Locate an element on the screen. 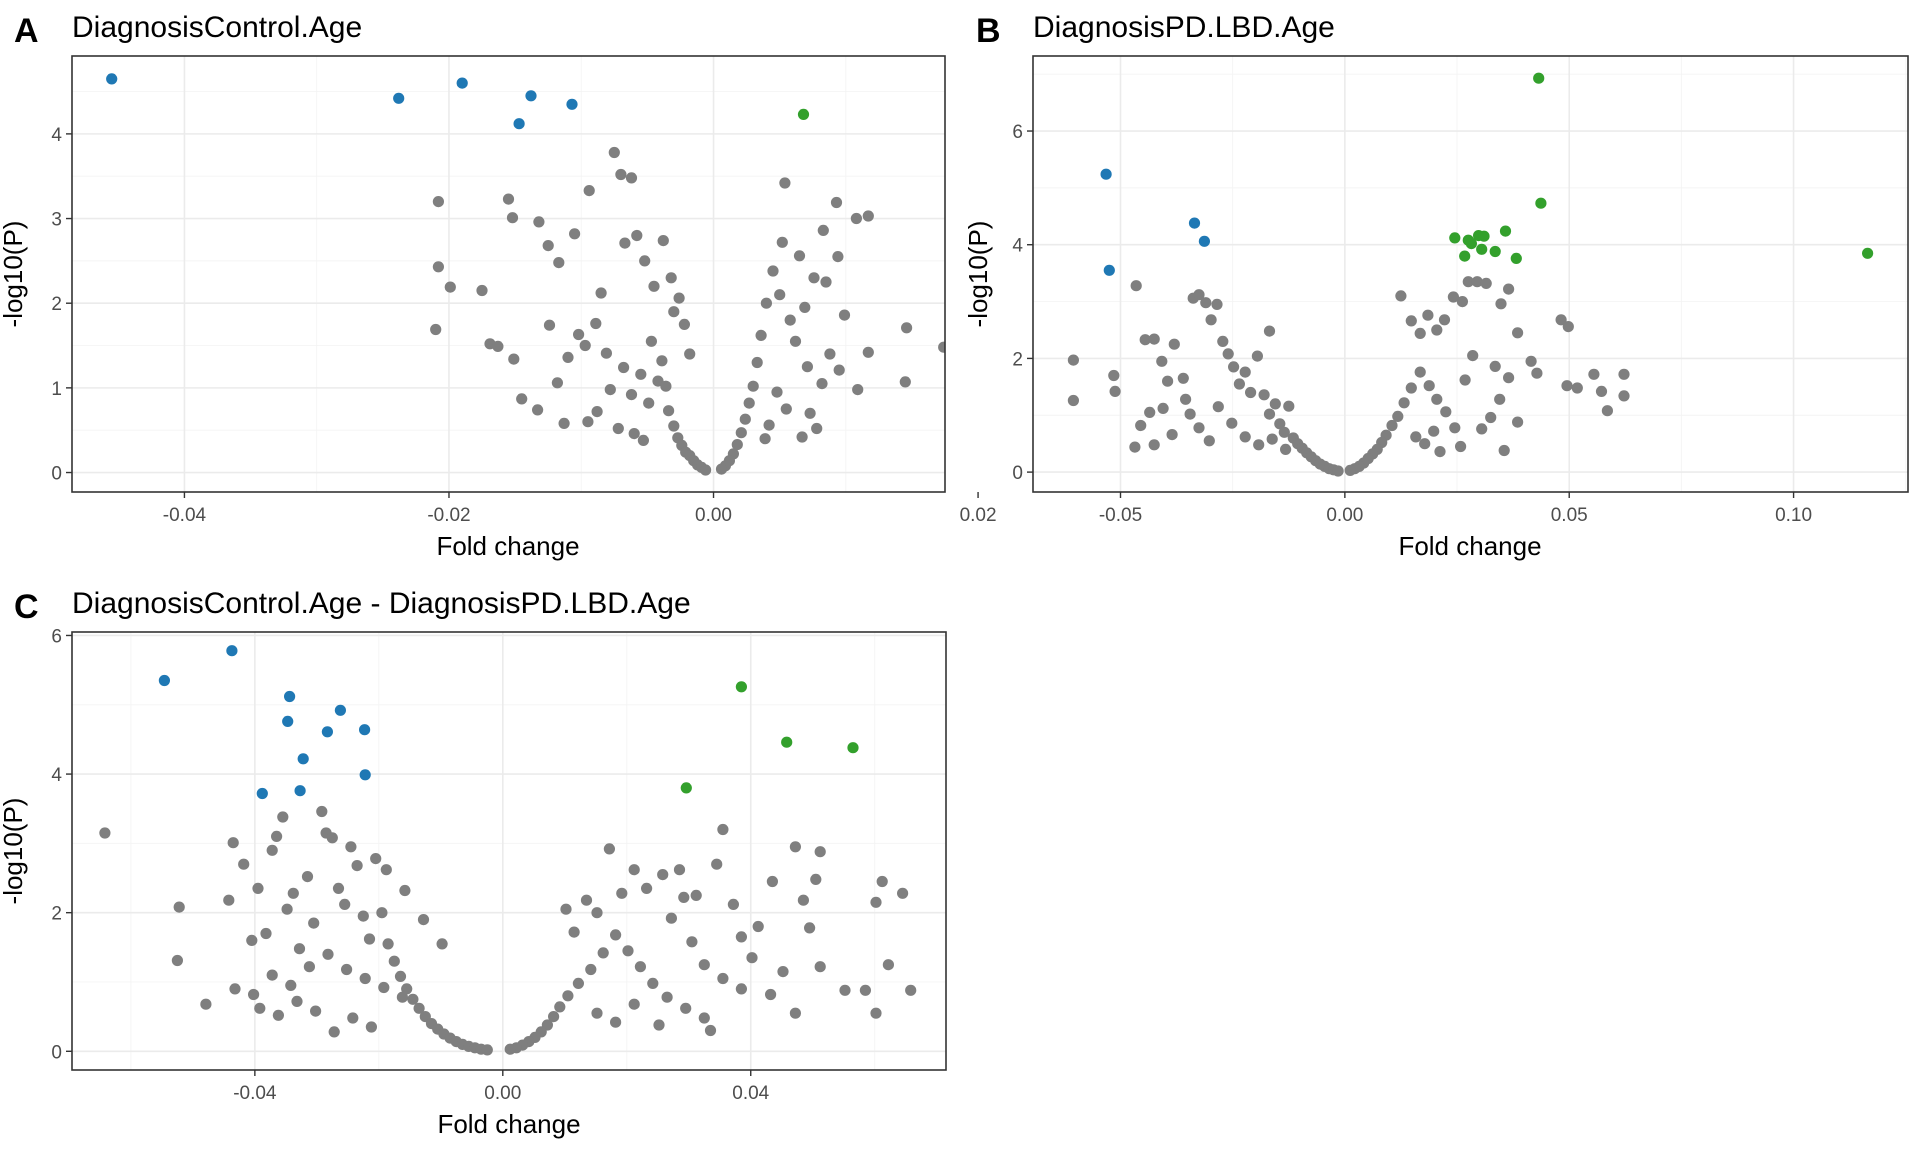  y-tick-label: 2 is located at coordinates (56, 304).